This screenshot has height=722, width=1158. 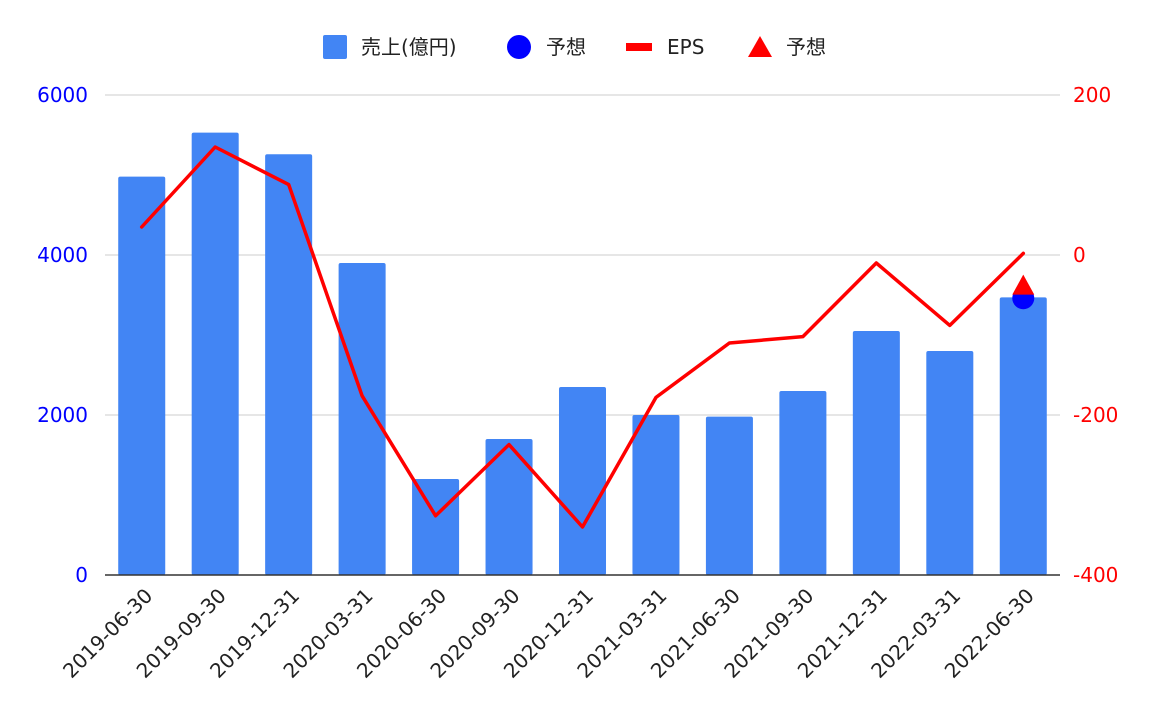 I want to click on legend: 売上(億円) 予想 EPS 予想, so click(x=574, y=47).